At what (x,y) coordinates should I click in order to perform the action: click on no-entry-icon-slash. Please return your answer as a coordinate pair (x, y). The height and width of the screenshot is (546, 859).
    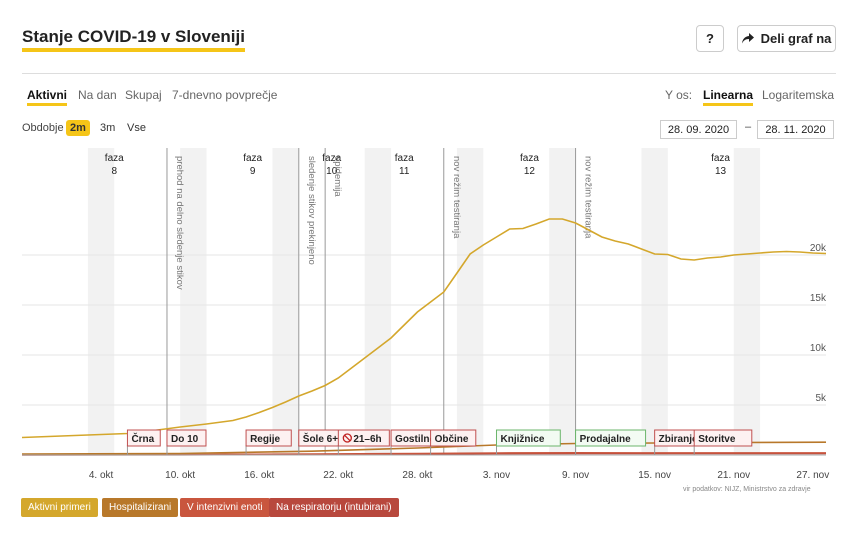
    Looking at the image, I should click on (347, 438).